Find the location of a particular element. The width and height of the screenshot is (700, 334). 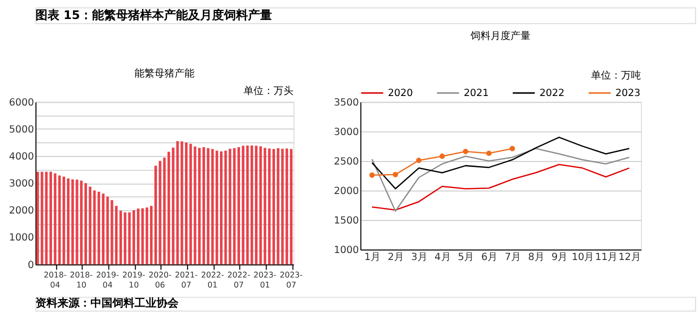

x-tick-label: 2018-04 is located at coordinates (55, 280).